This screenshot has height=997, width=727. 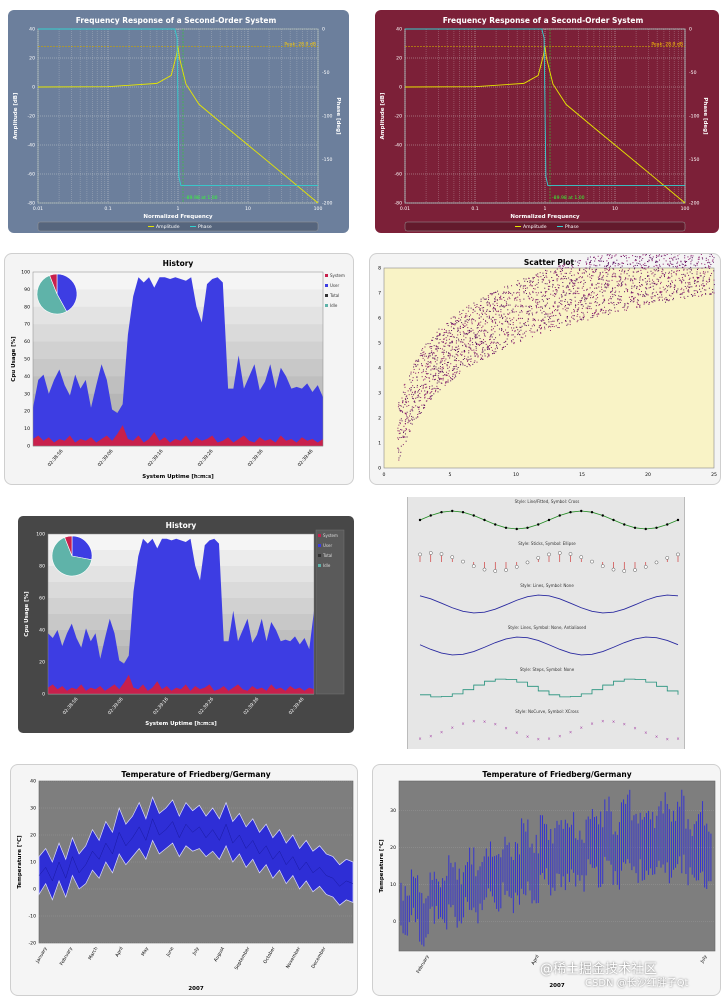 What do you see at coordinates (637, 983) in the screenshot?
I see `watermark-text: CSDN @长沙红胖子Qt` at bounding box center [637, 983].